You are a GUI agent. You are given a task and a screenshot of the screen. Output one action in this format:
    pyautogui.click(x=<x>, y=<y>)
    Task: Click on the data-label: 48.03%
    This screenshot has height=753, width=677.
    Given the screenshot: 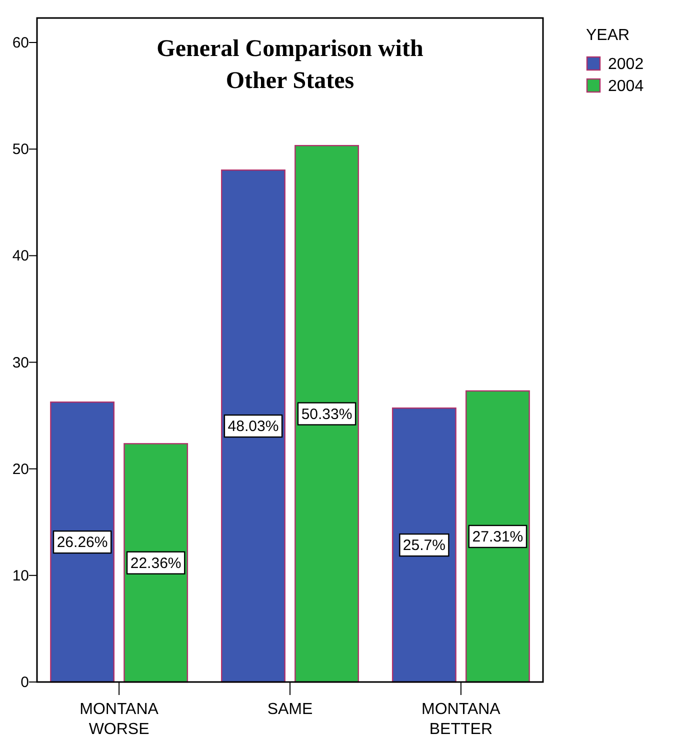 What is the action you would take?
    pyautogui.click(x=253, y=427)
    